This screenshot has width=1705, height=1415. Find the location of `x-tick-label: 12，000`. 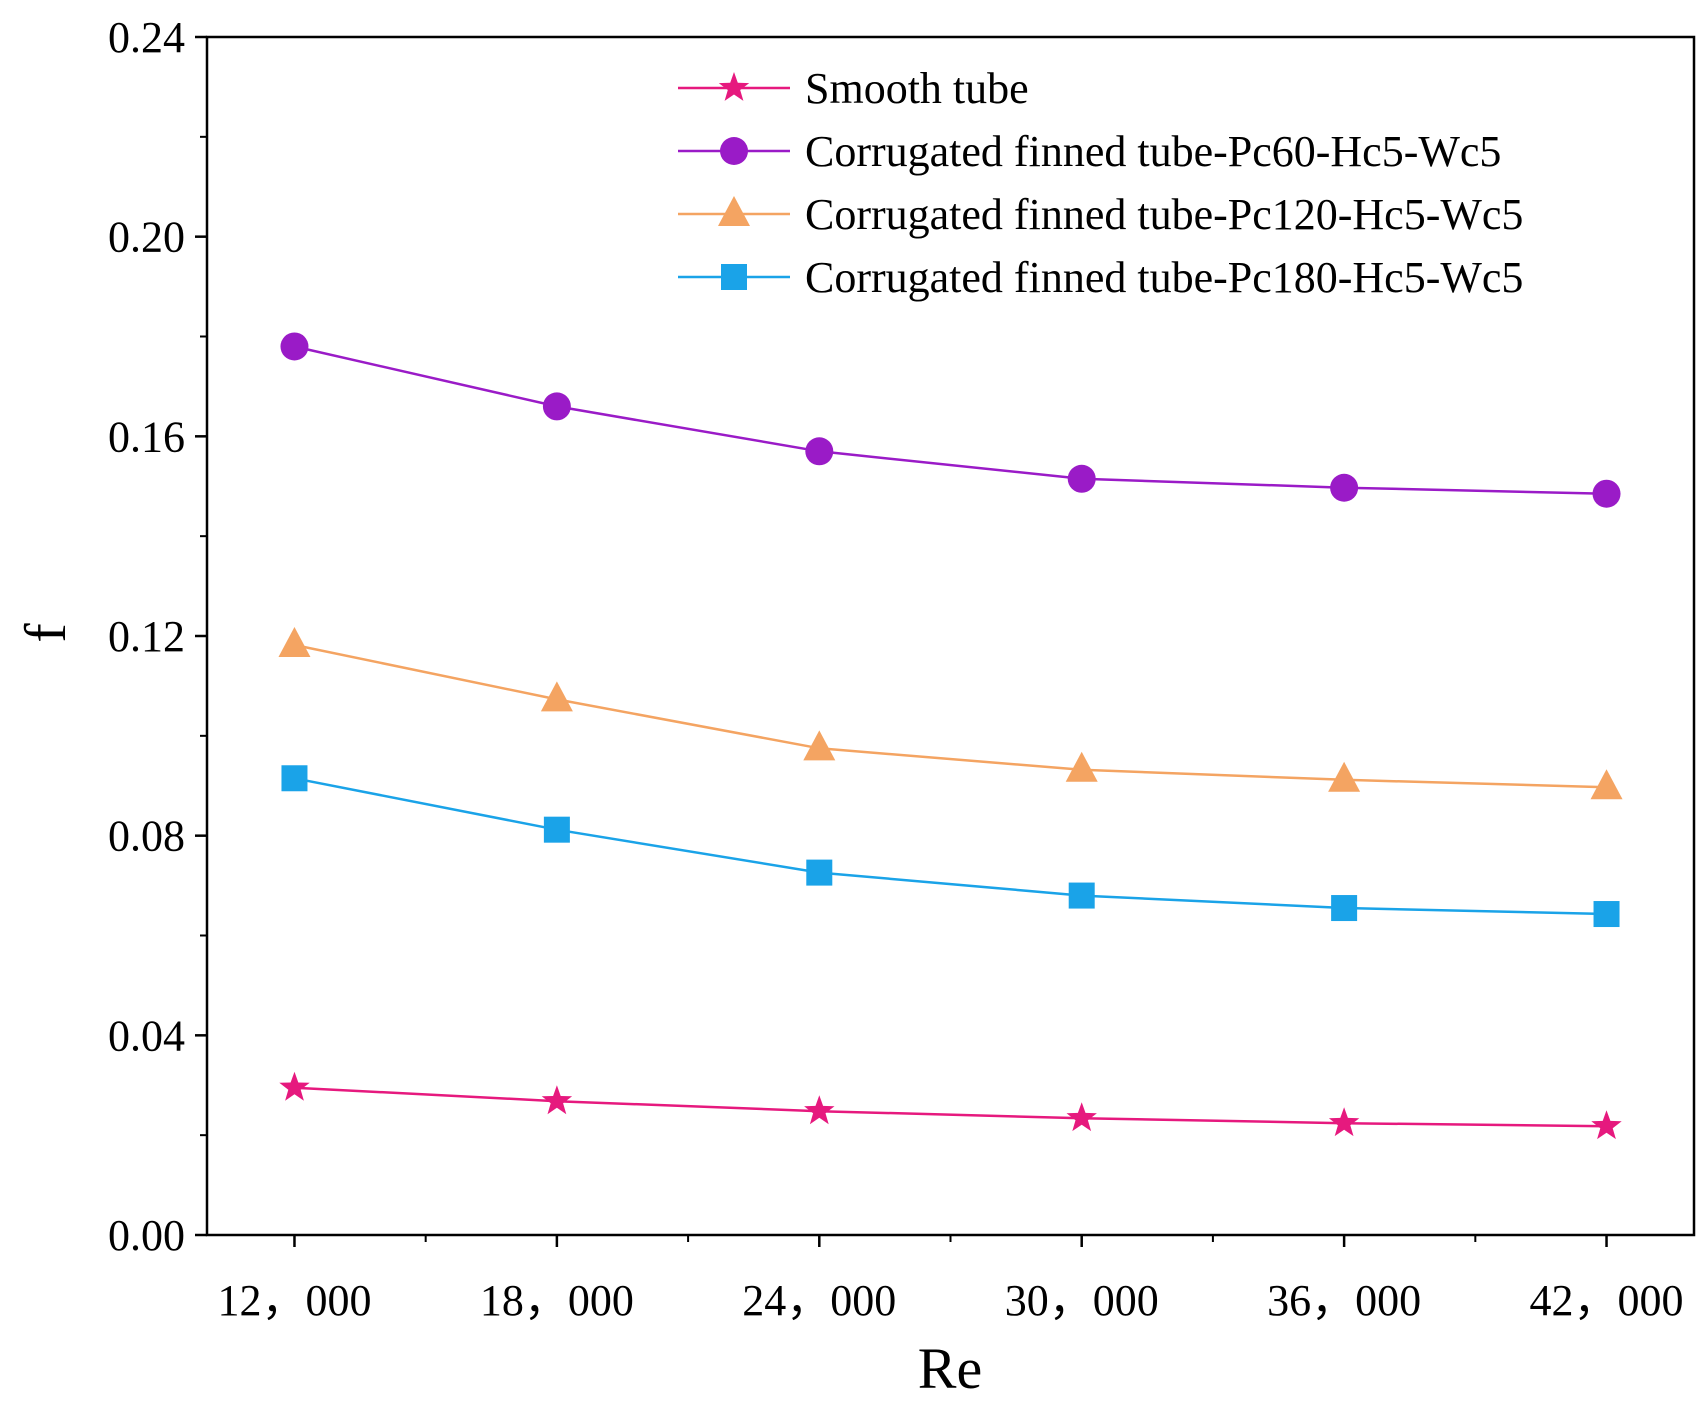

x-tick-label: 12，000 is located at coordinates (294, 1300).